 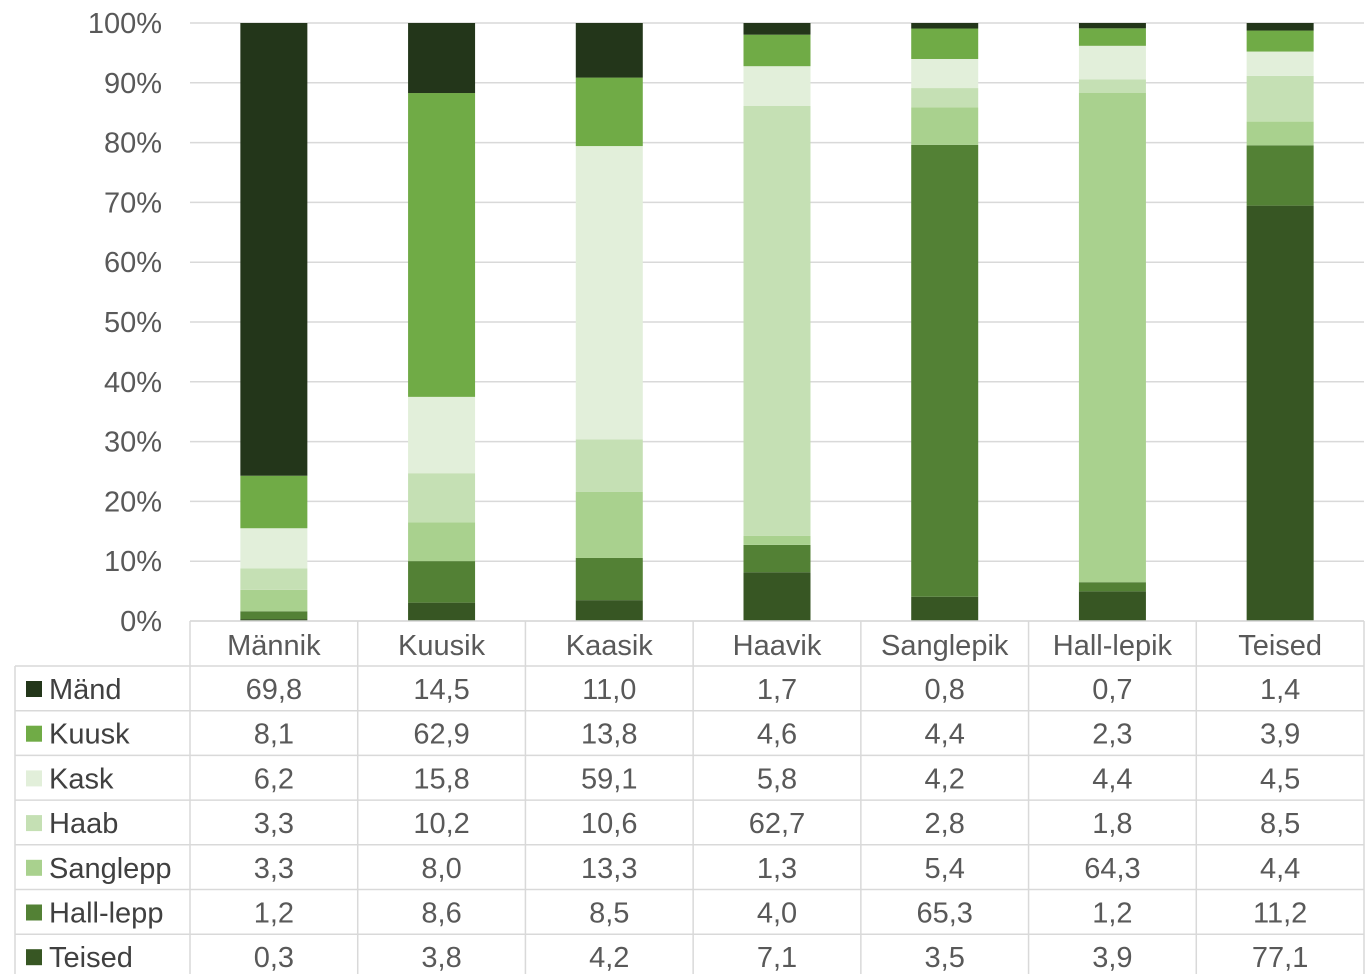 I want to click on data-label: 13,8, so click(x=609, y=735).